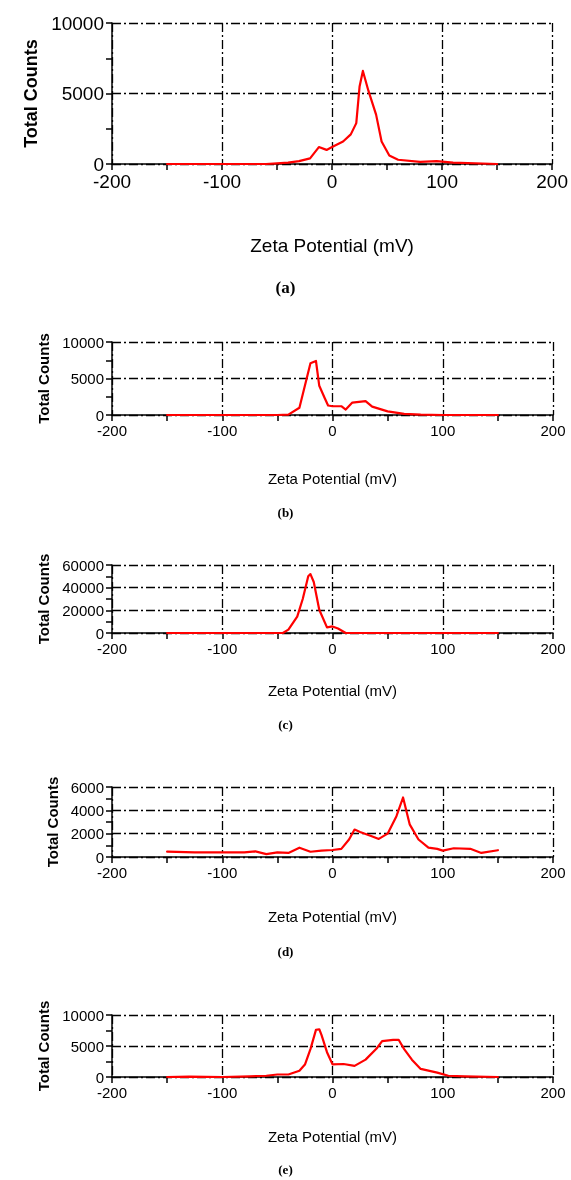 The height and width of the screenshot is (1180, 571). Describe the element at coordinates (83, 588) in the screenshot. I see `y-tick-label: 40000` at that location.